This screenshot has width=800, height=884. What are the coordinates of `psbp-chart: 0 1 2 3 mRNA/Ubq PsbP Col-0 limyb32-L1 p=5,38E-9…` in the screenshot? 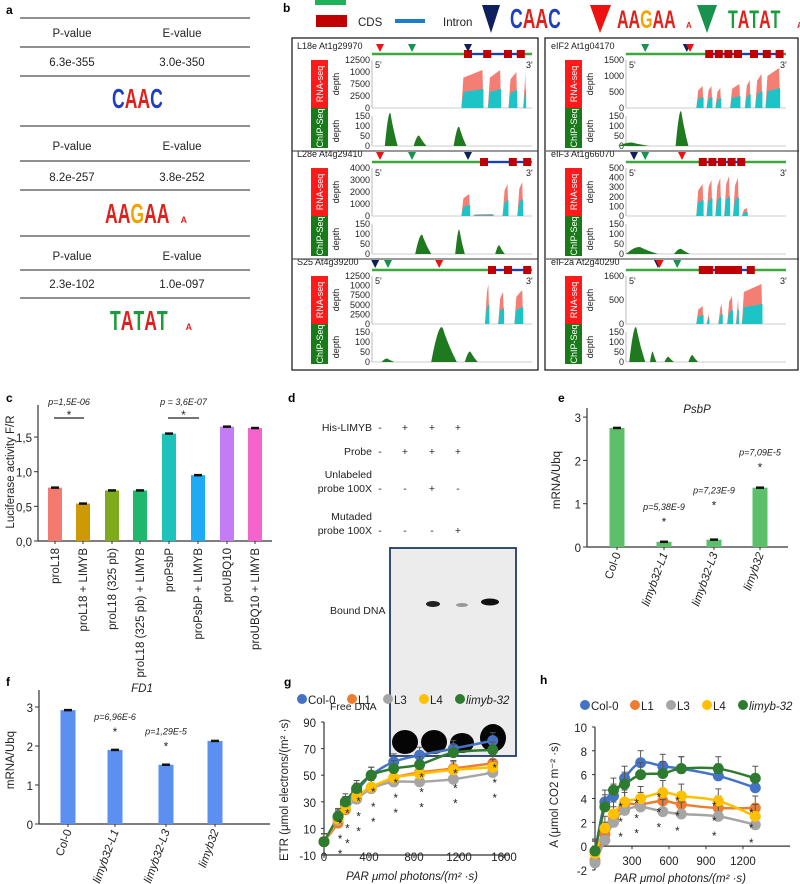 It's located at (669, 506).